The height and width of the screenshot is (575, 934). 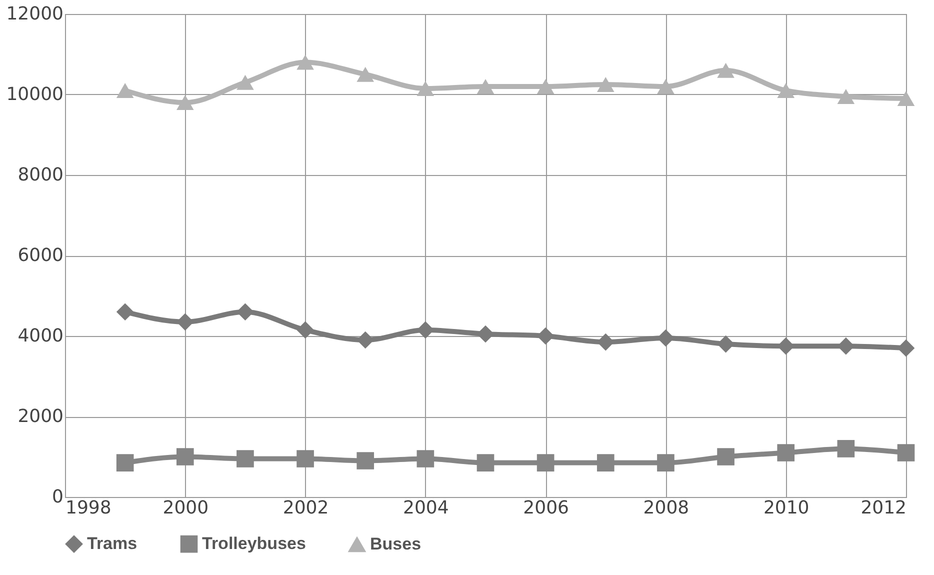 What do you see at coordinates (112, 544) in the screenshot?
I see `legend-label: Trams` at bounding box center [112, 544].